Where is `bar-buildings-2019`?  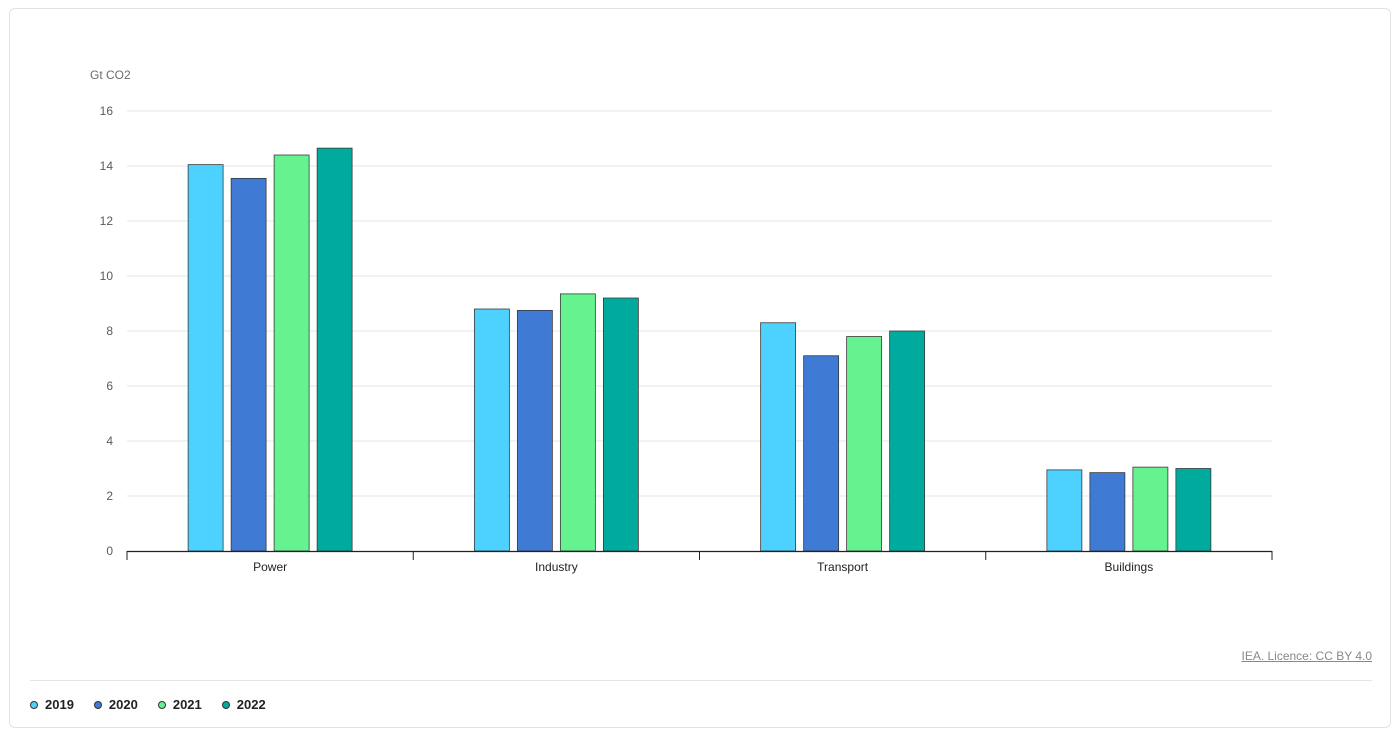
bar-buildings-2019 is located at coordinates (1064, 510).